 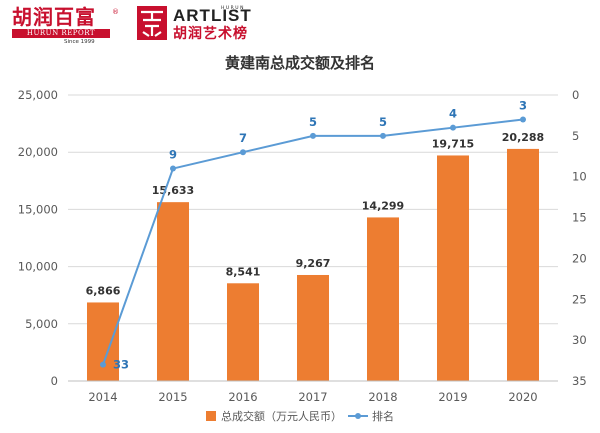 What do you see at coordinates (243, 138) in the screenshot?
I see `rank-data-label: 7` at bounding box center [243, 138].